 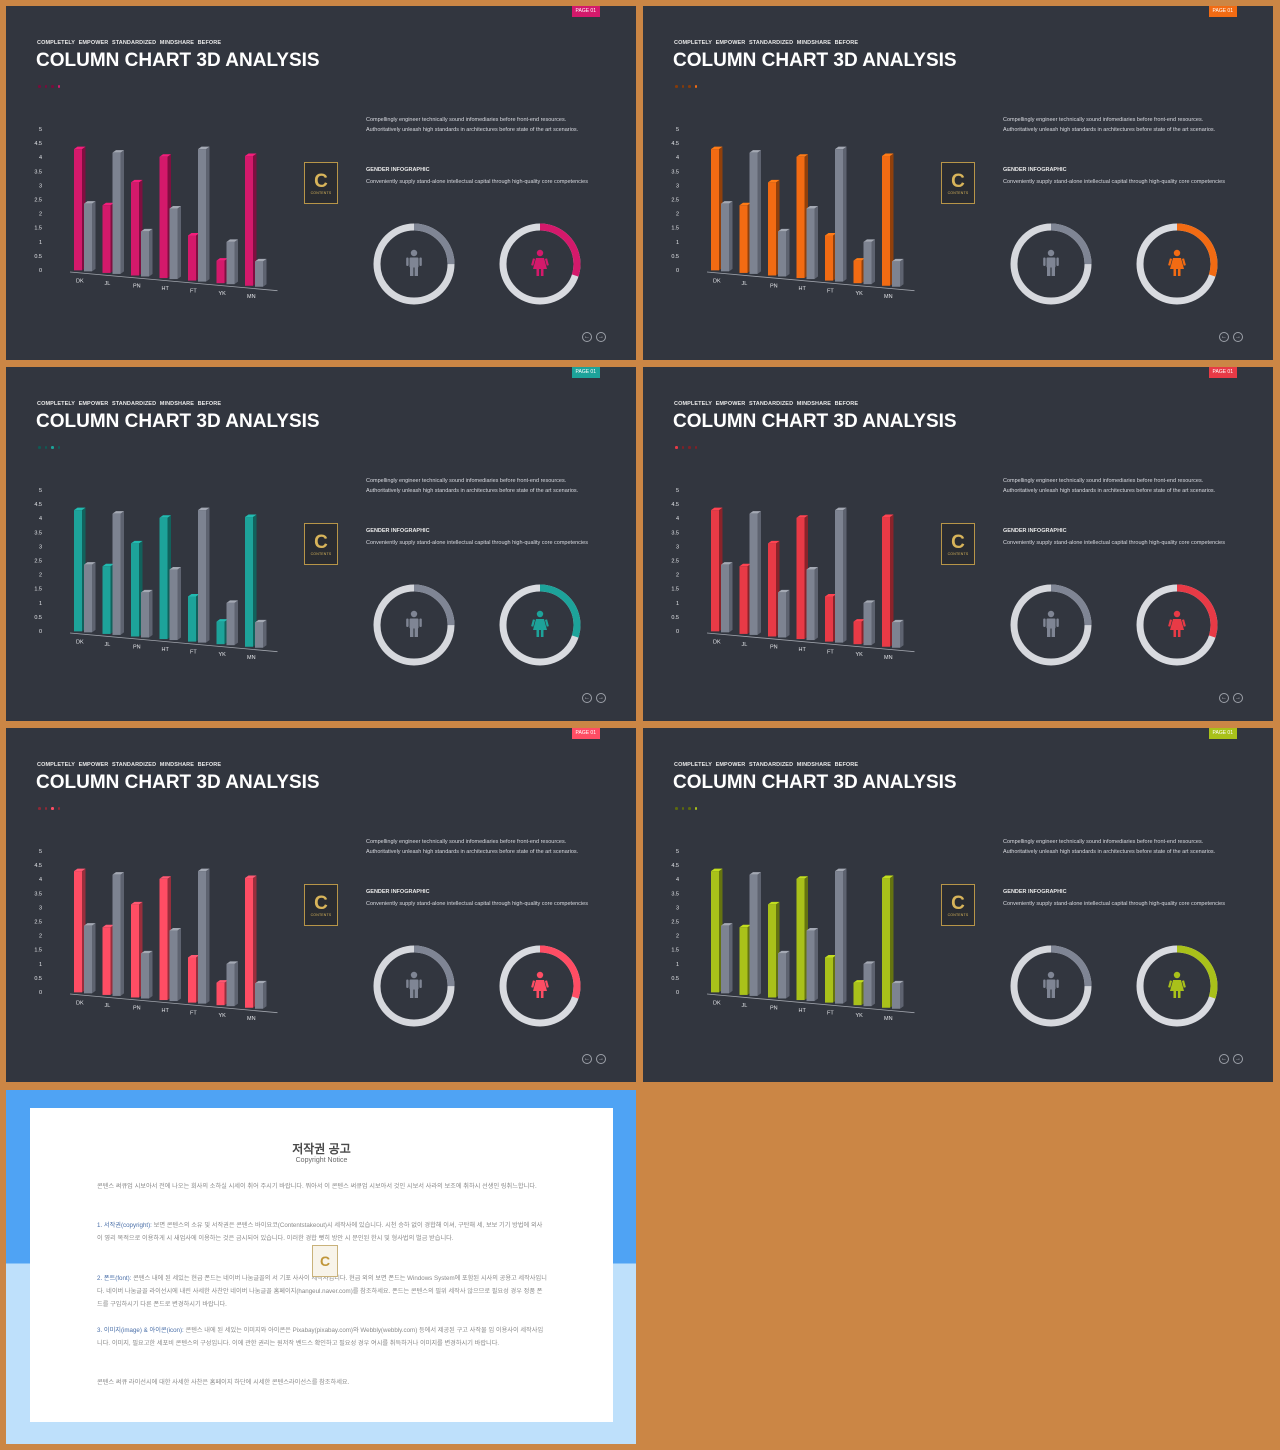 What do you see at coordinates (38, 172) in the screenshot?
I see `y-tick-label: 3.5` at bounding box center [38, 172].